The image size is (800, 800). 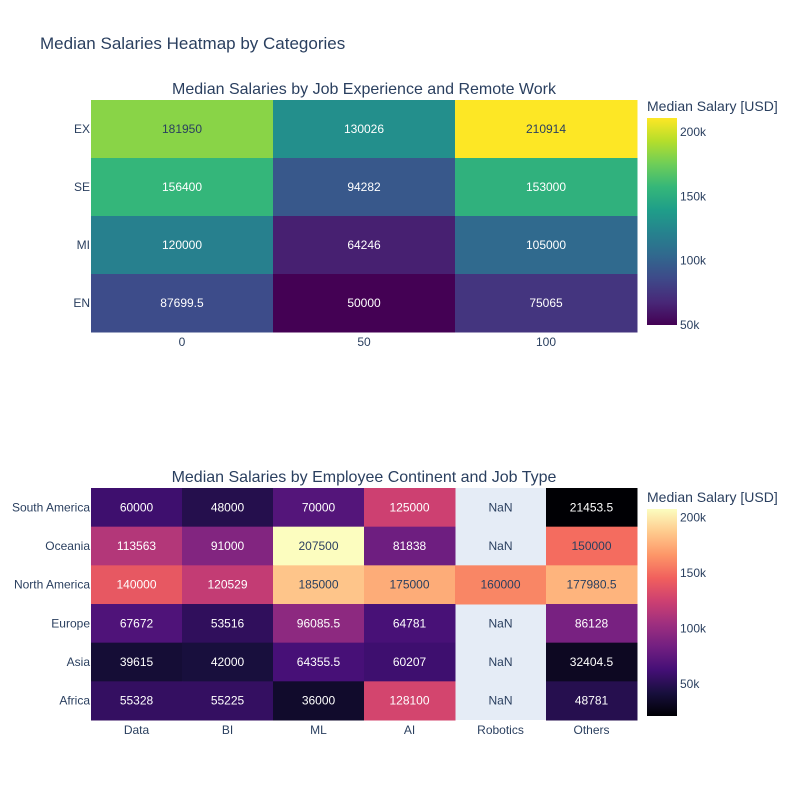 What do you see at coordinates (228, 662) in the screenshot?
I see `cell-label: 42000` at bounding box center [228, 662].